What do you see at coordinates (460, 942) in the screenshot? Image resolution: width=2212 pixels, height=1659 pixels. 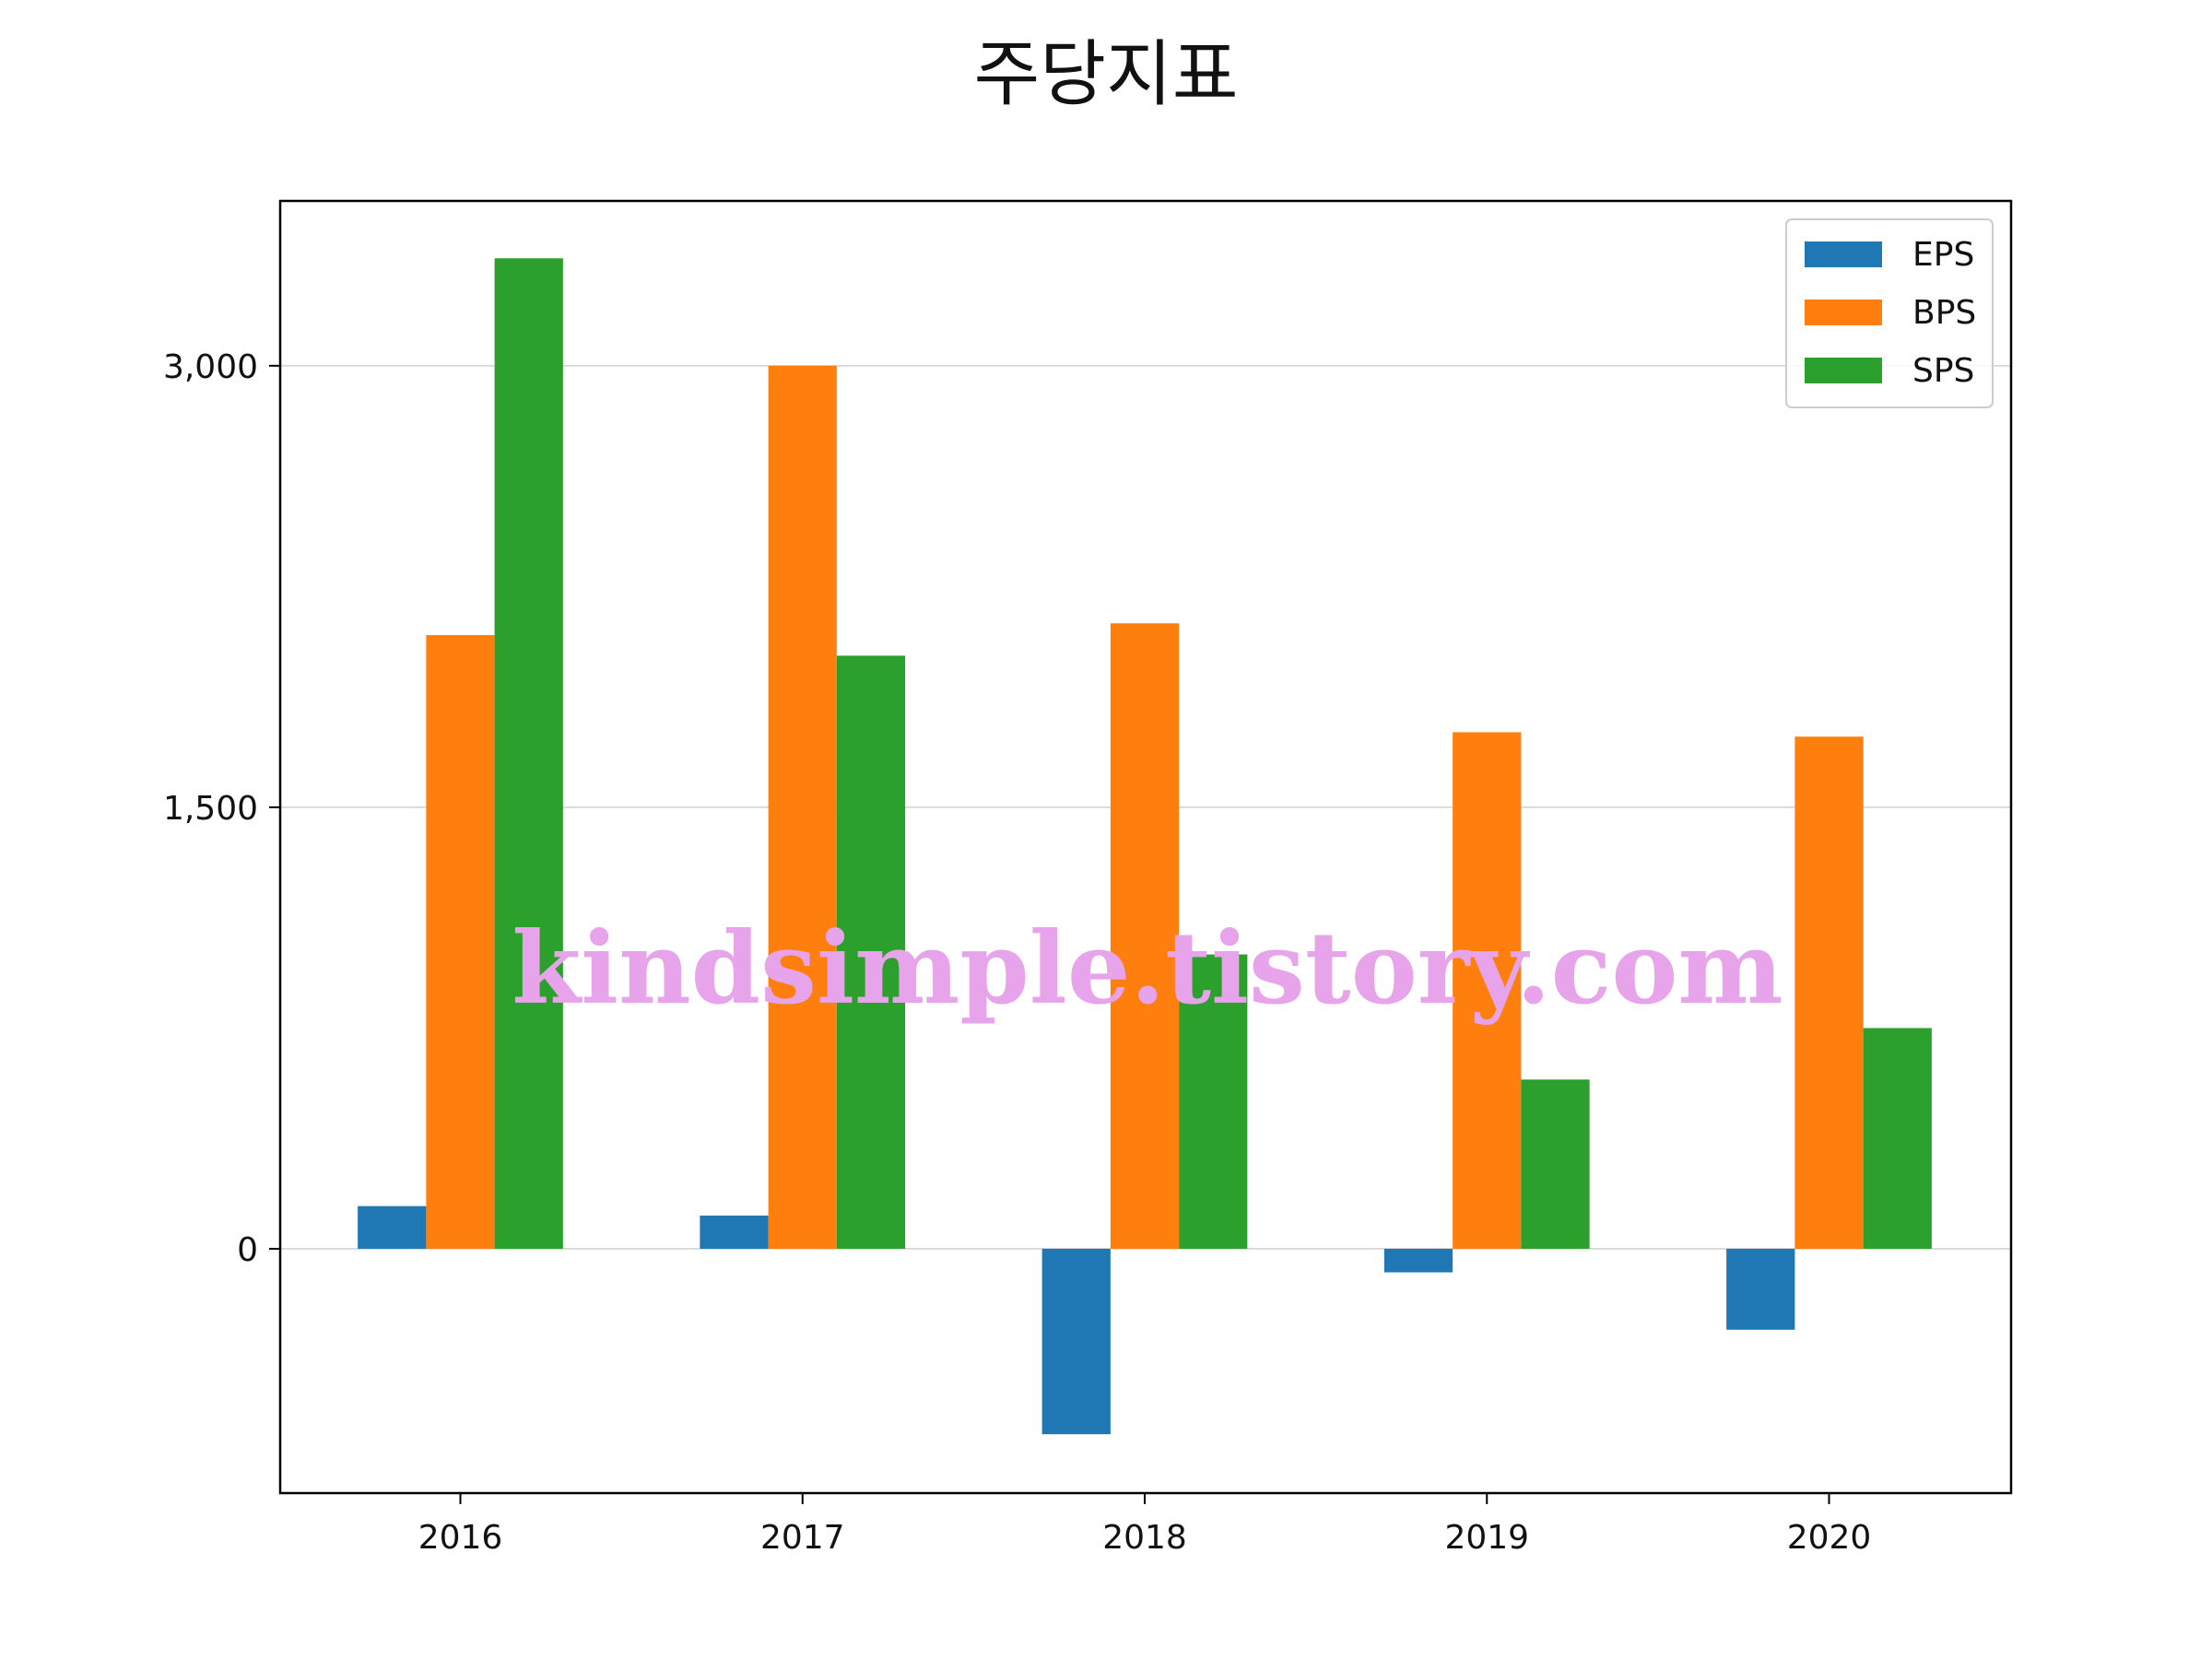 I see `bar-bps-2016` at bounding box center [460, 942].